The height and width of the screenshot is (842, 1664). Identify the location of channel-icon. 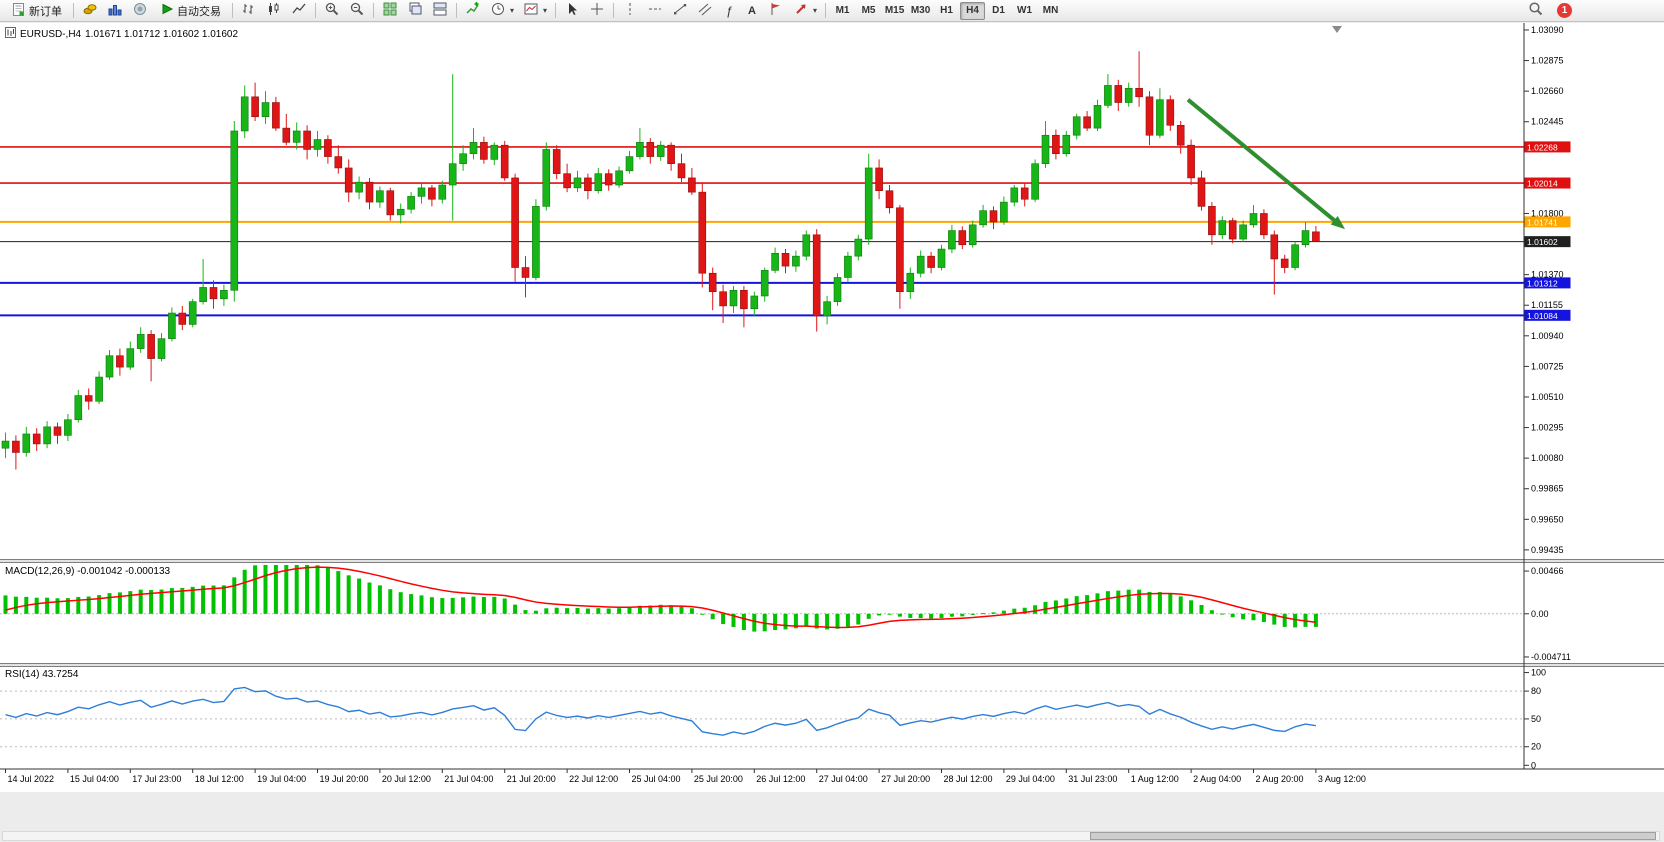
(705, 10).